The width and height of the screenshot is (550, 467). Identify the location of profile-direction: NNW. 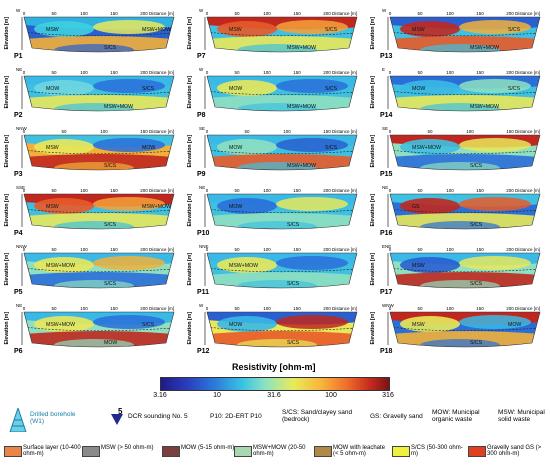
(21, 128).